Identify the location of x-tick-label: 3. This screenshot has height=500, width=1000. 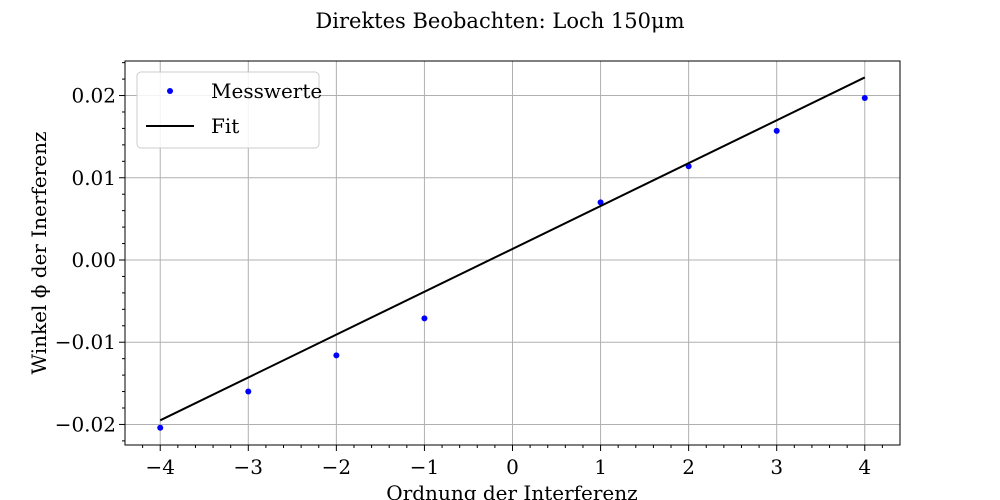
(776, 467).